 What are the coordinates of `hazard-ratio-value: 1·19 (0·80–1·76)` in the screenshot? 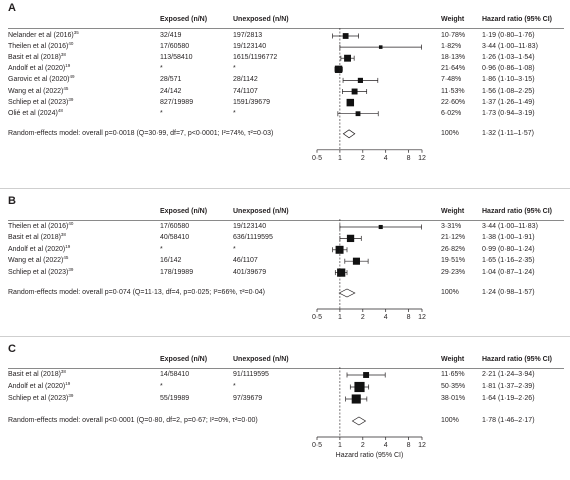 It's located at (508, 35).